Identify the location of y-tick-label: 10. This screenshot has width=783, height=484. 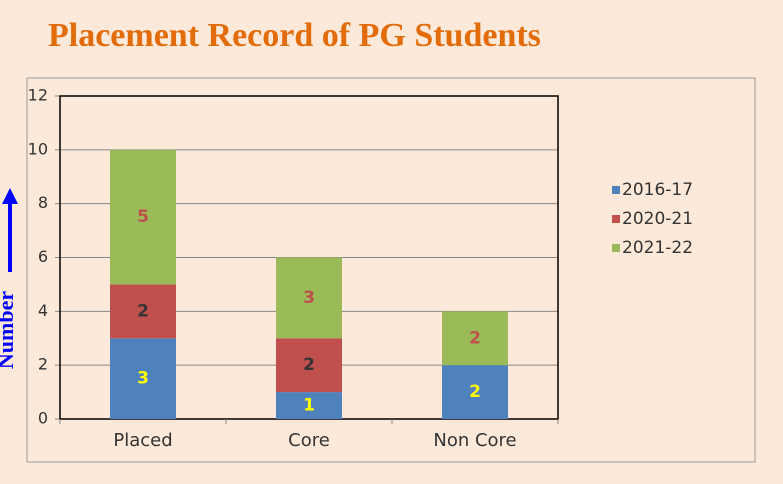
(38, 148).